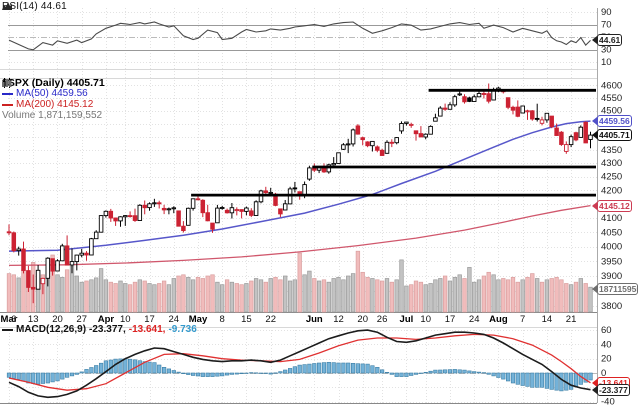  Describe the element at coordinates (338, 319) in the screenshot. I see `svg-text: 12` at that location.